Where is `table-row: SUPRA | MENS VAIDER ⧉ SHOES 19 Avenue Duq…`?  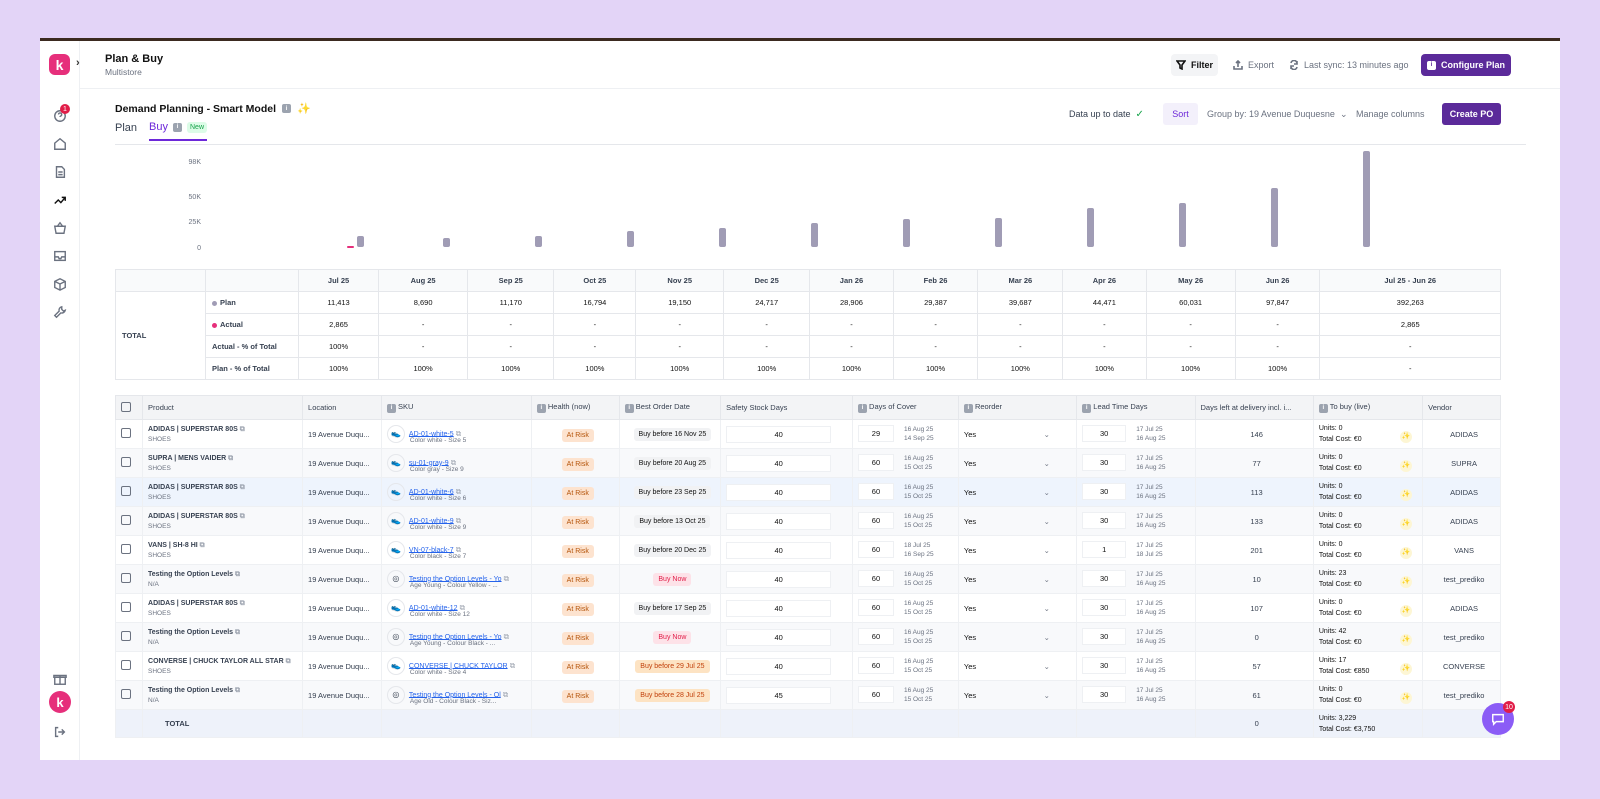 table-row: SUPRA | MENS VAIDER ⧉ SHOES 19 Avenue Duq… is located at coordinates (807, 463).